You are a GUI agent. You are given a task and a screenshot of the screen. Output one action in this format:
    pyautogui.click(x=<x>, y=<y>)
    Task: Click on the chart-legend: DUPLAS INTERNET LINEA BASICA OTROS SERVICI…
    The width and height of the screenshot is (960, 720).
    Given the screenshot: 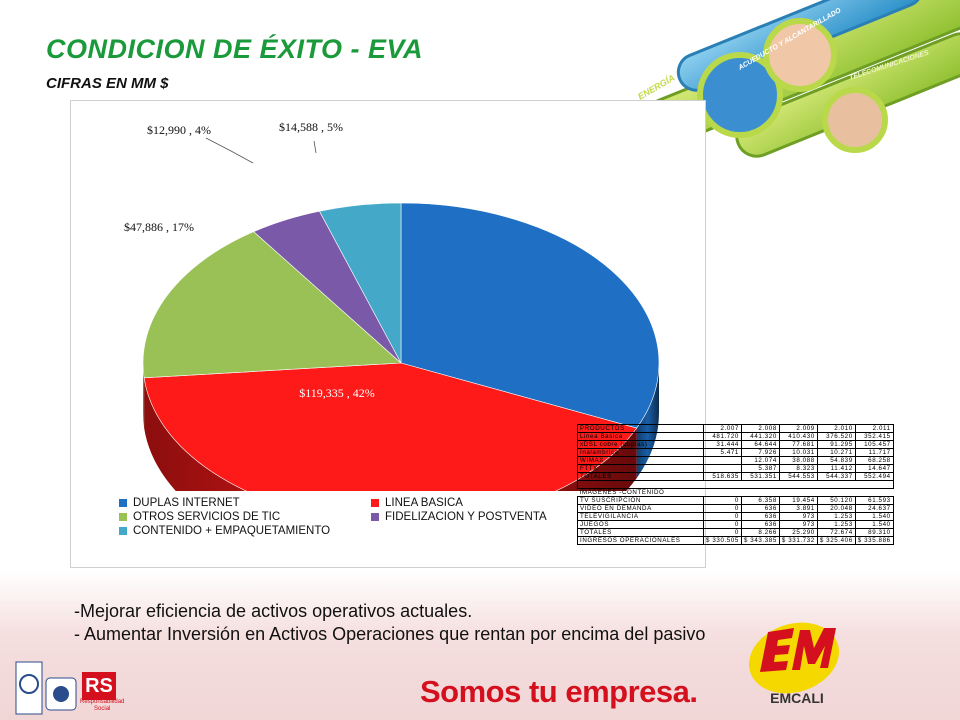 What is the action you would take?
    pyautogui.click(x=344, y=517)
    